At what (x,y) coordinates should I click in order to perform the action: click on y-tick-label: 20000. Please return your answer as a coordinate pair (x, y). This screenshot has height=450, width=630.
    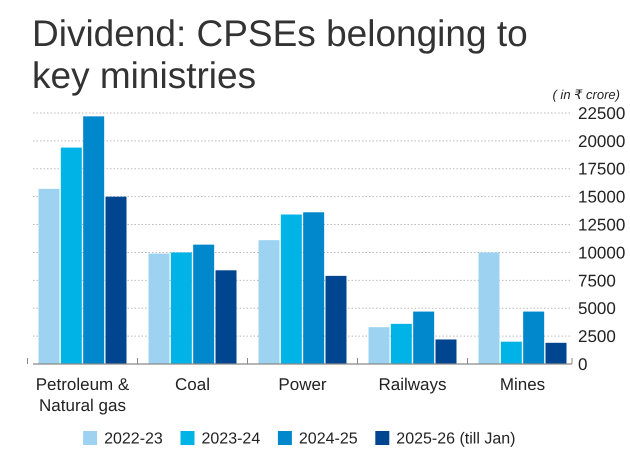
    Looking at the image, I should click on (602, 141).